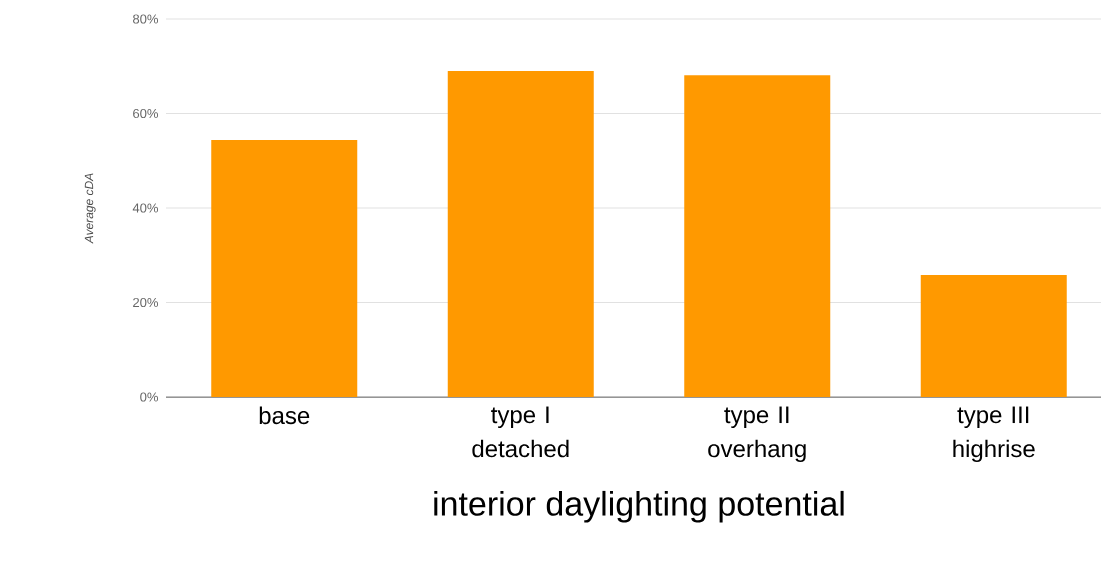  I want to click on x-axis-title: interior daylighting potential, so click(639, 506).